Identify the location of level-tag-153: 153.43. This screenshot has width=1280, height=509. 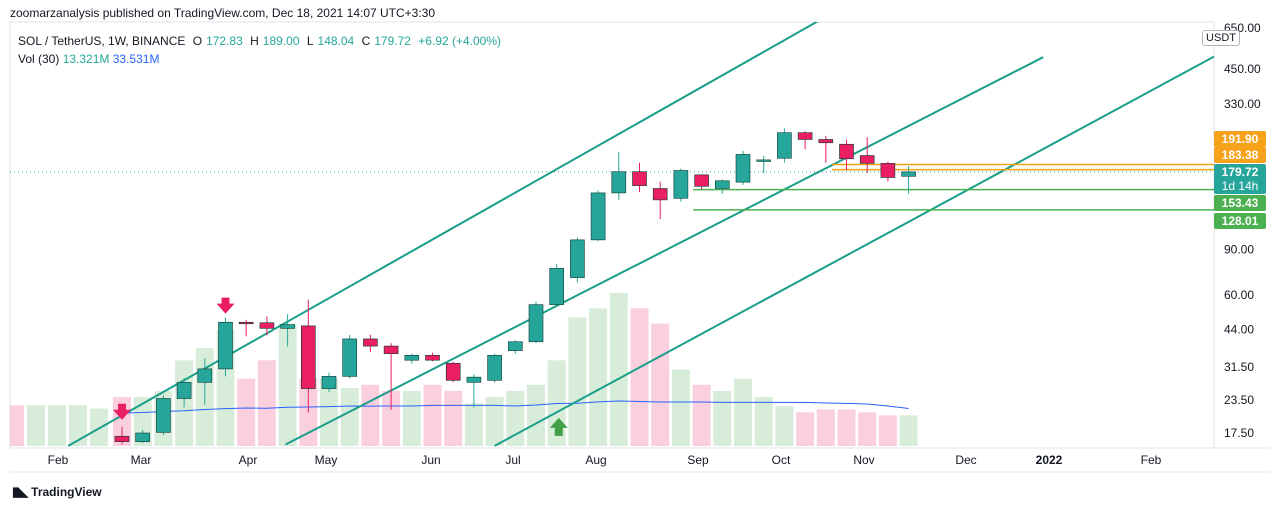
(1240, 203).